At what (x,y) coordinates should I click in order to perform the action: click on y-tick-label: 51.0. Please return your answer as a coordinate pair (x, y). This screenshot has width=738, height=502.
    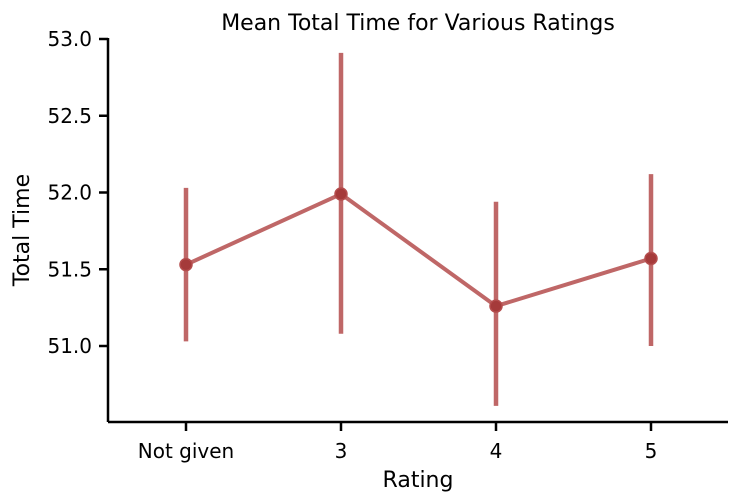
    Looking at the image, I should click on (69, 346).